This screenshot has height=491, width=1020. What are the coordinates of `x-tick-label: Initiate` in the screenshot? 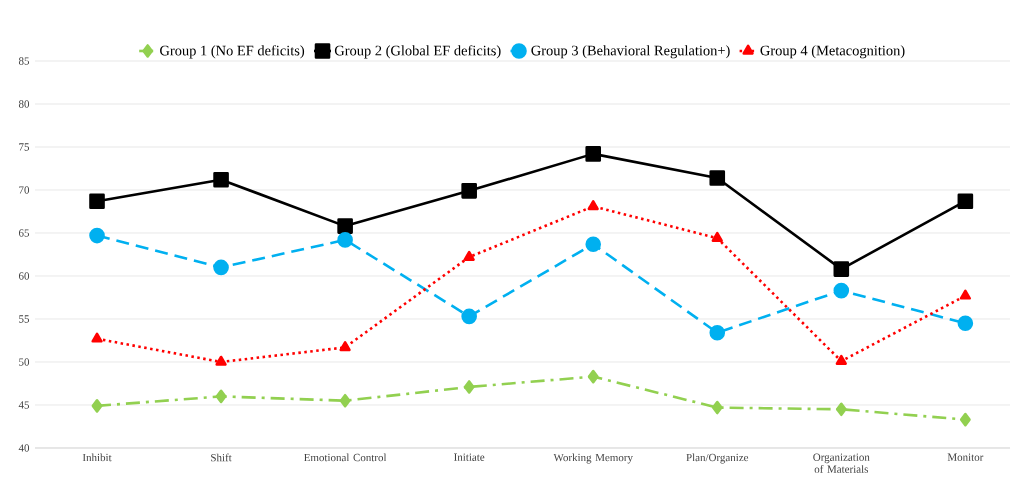 It's located at (469, 457).